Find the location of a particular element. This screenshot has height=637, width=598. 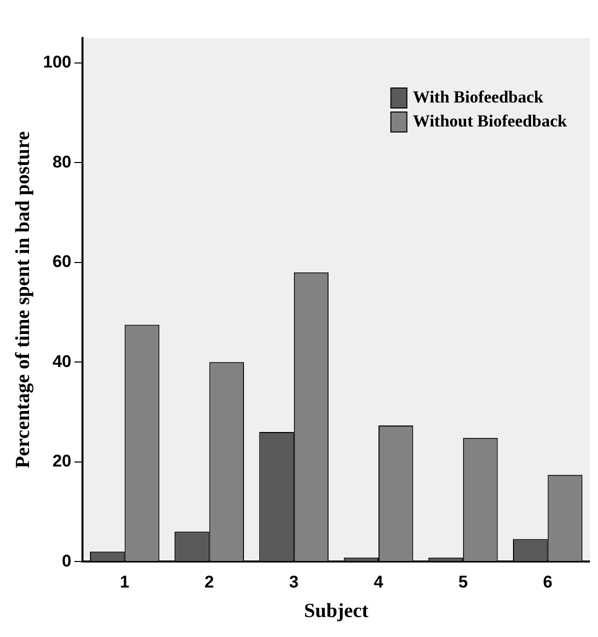

y-tick-label: 20 is located at coordinates (62, 461).